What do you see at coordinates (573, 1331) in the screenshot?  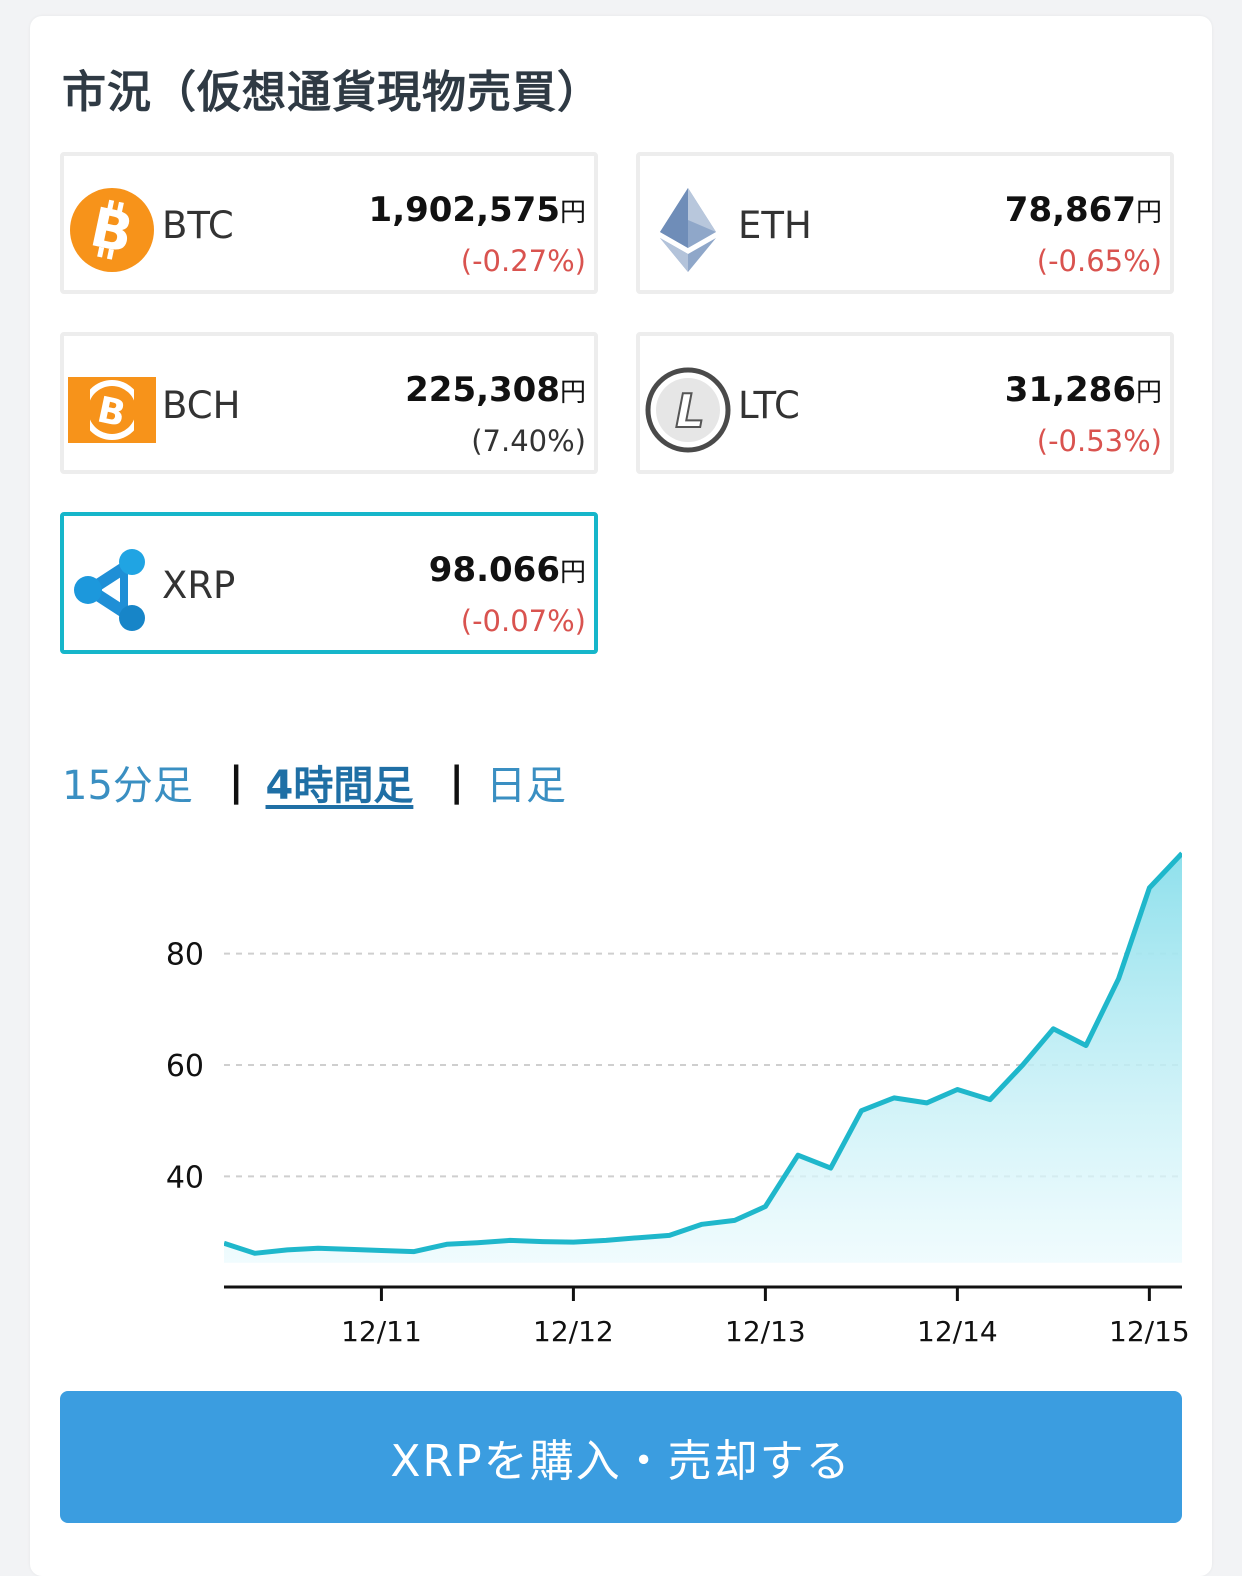 I see `x-tick-label: 12/12` at bounding box center [573, 1331].